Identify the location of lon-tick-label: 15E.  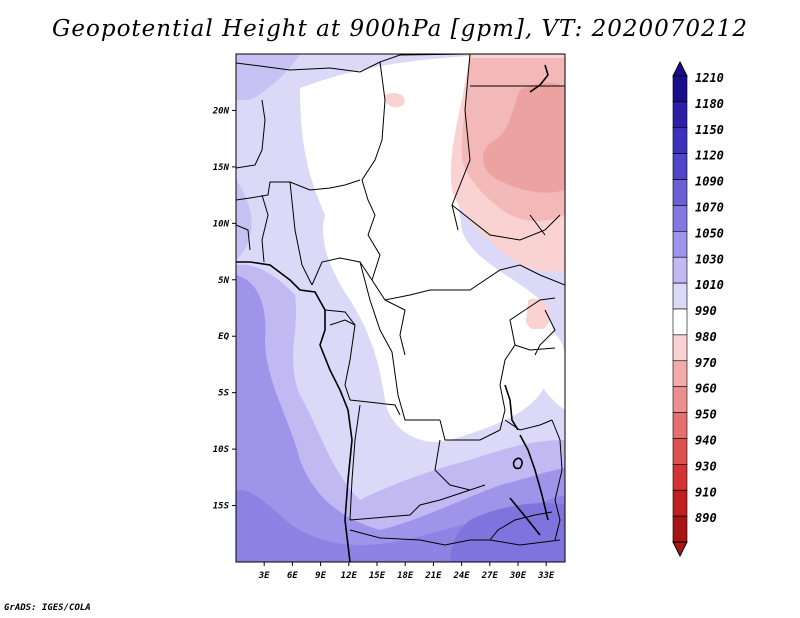
(377, 576).